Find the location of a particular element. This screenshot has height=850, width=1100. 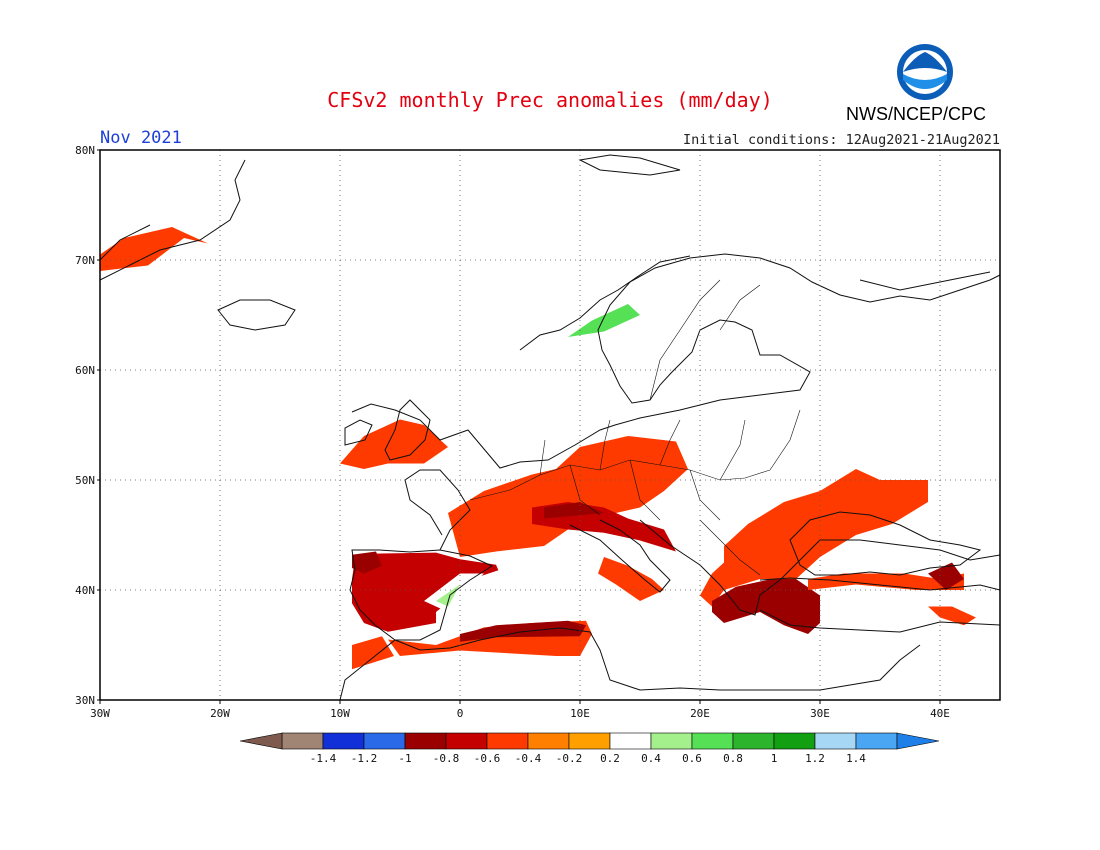

colorbar-label: 0.2 is located at coordinates (610, 758).